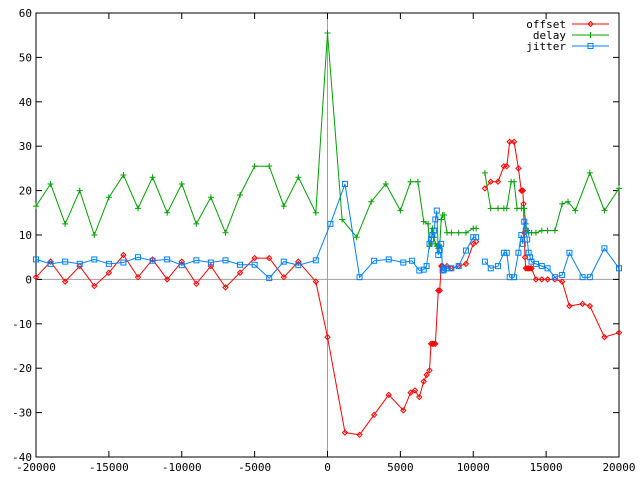 This screenshot has width=640, height=480. I want to click on y-tick-label: -40, so click(22, 457).